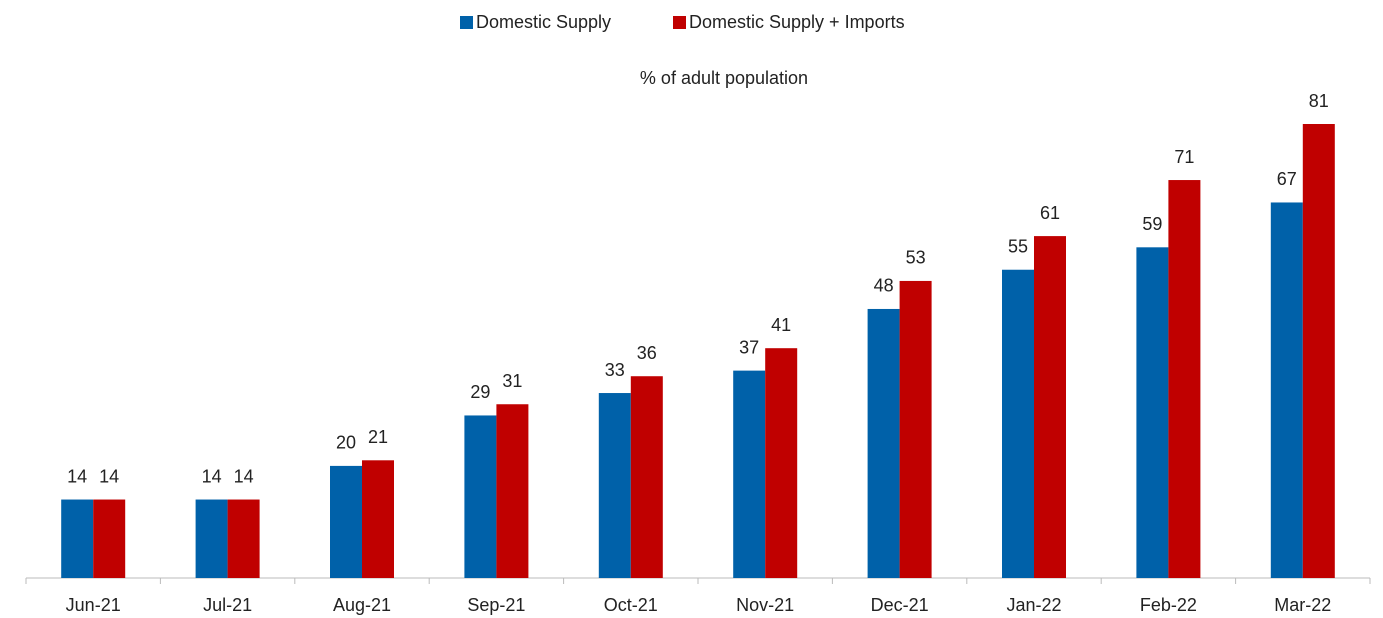  What do you see at coordinates (631, 605) in the screenshot?
I see `x-tick-label: Oct-21` at bounding box center [631, 605].